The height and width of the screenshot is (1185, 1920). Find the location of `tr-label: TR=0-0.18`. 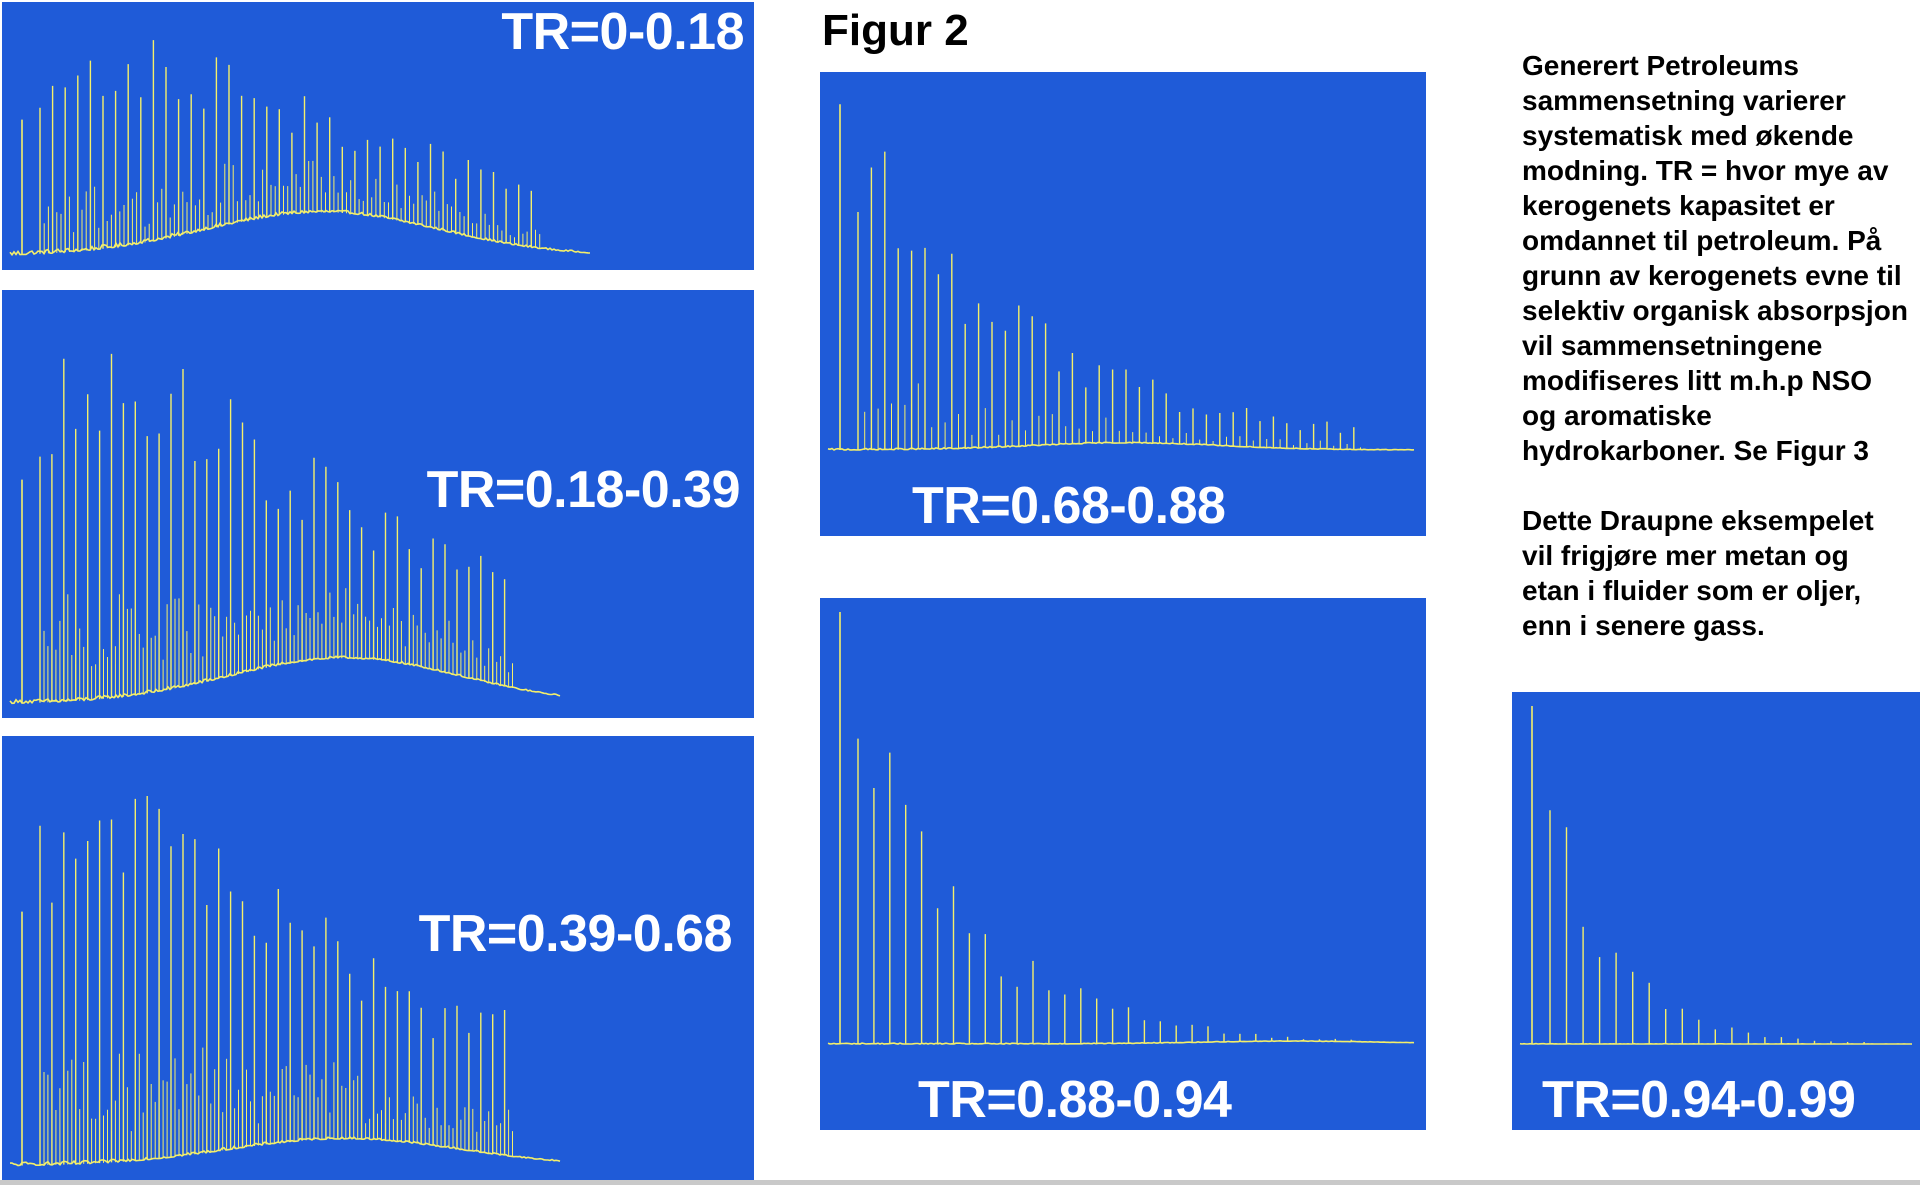

tr-label: TR=0-0.18 is located at coordinates (622, 32).